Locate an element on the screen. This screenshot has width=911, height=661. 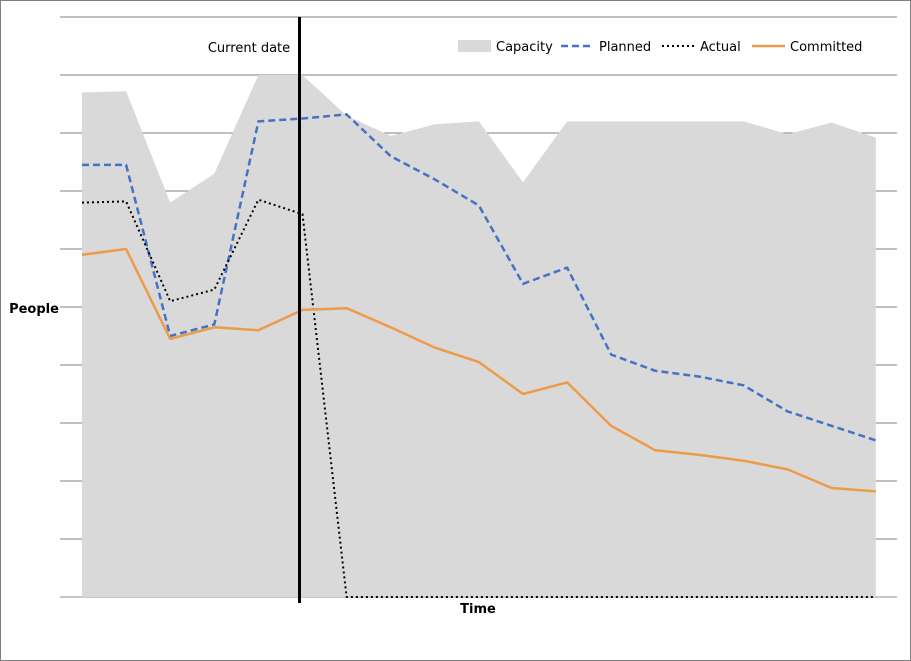
legend-label-actual: Actual is located at coordinates (720, 47).